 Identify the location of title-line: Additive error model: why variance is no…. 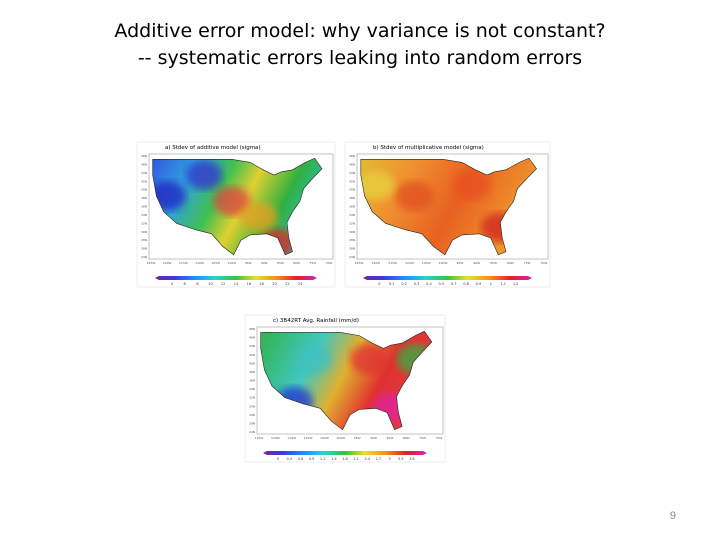
(360, 31).